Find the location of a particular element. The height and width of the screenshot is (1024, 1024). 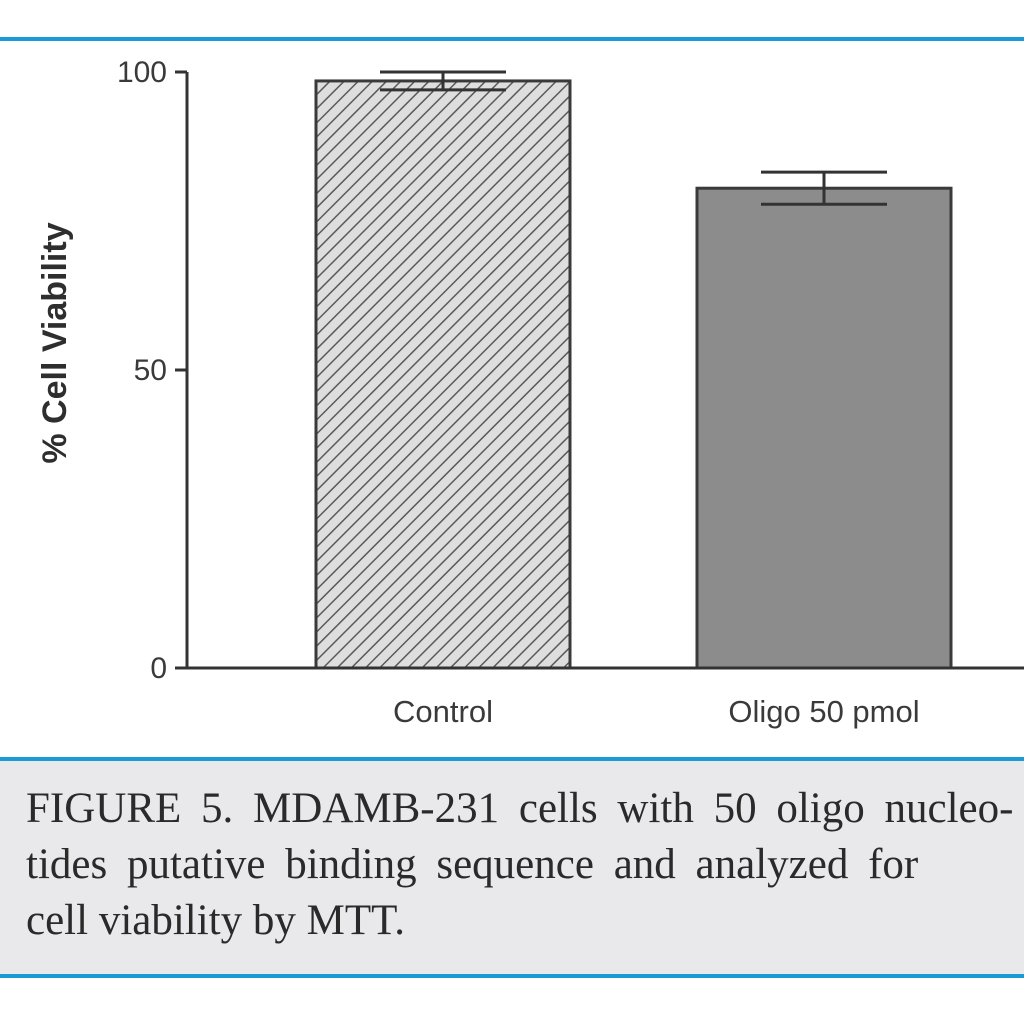

bar-oligo-50-pmol is located at coordinates (824, 428).